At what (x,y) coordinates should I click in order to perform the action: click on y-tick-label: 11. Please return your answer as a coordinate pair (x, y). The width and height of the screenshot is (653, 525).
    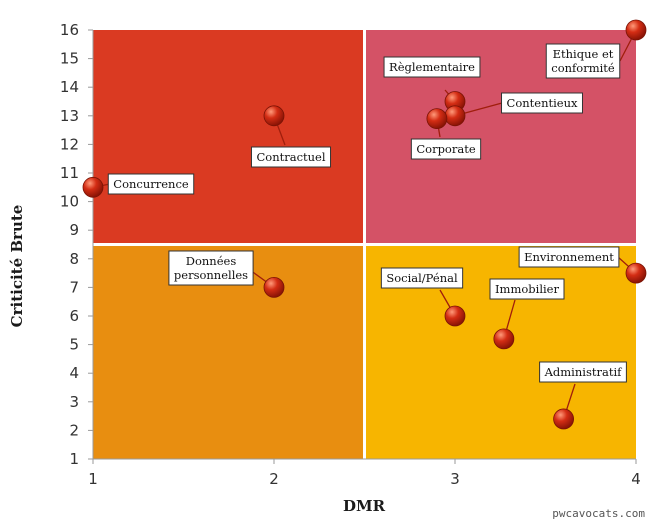
    Looking at the image, I should click on (69, 173).